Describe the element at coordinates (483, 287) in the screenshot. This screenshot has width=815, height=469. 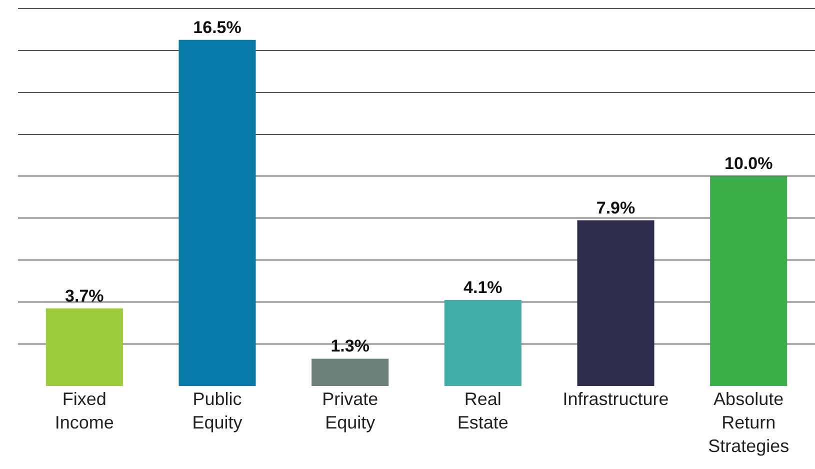
I see `data-label: 4.1%` at that location.